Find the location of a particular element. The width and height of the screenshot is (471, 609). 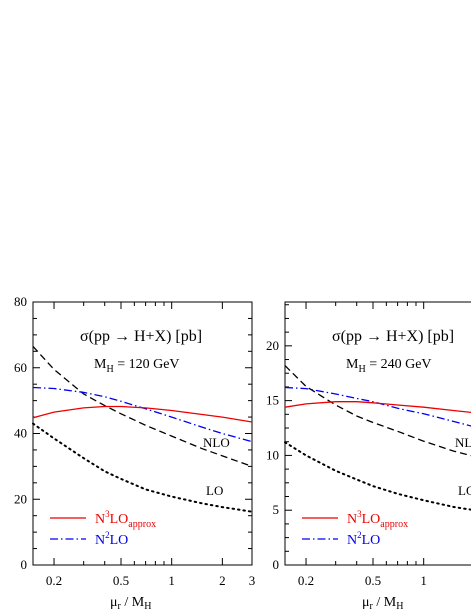

chart-subtitle: MH = 240 GeV is located at coordinates (389, 366).